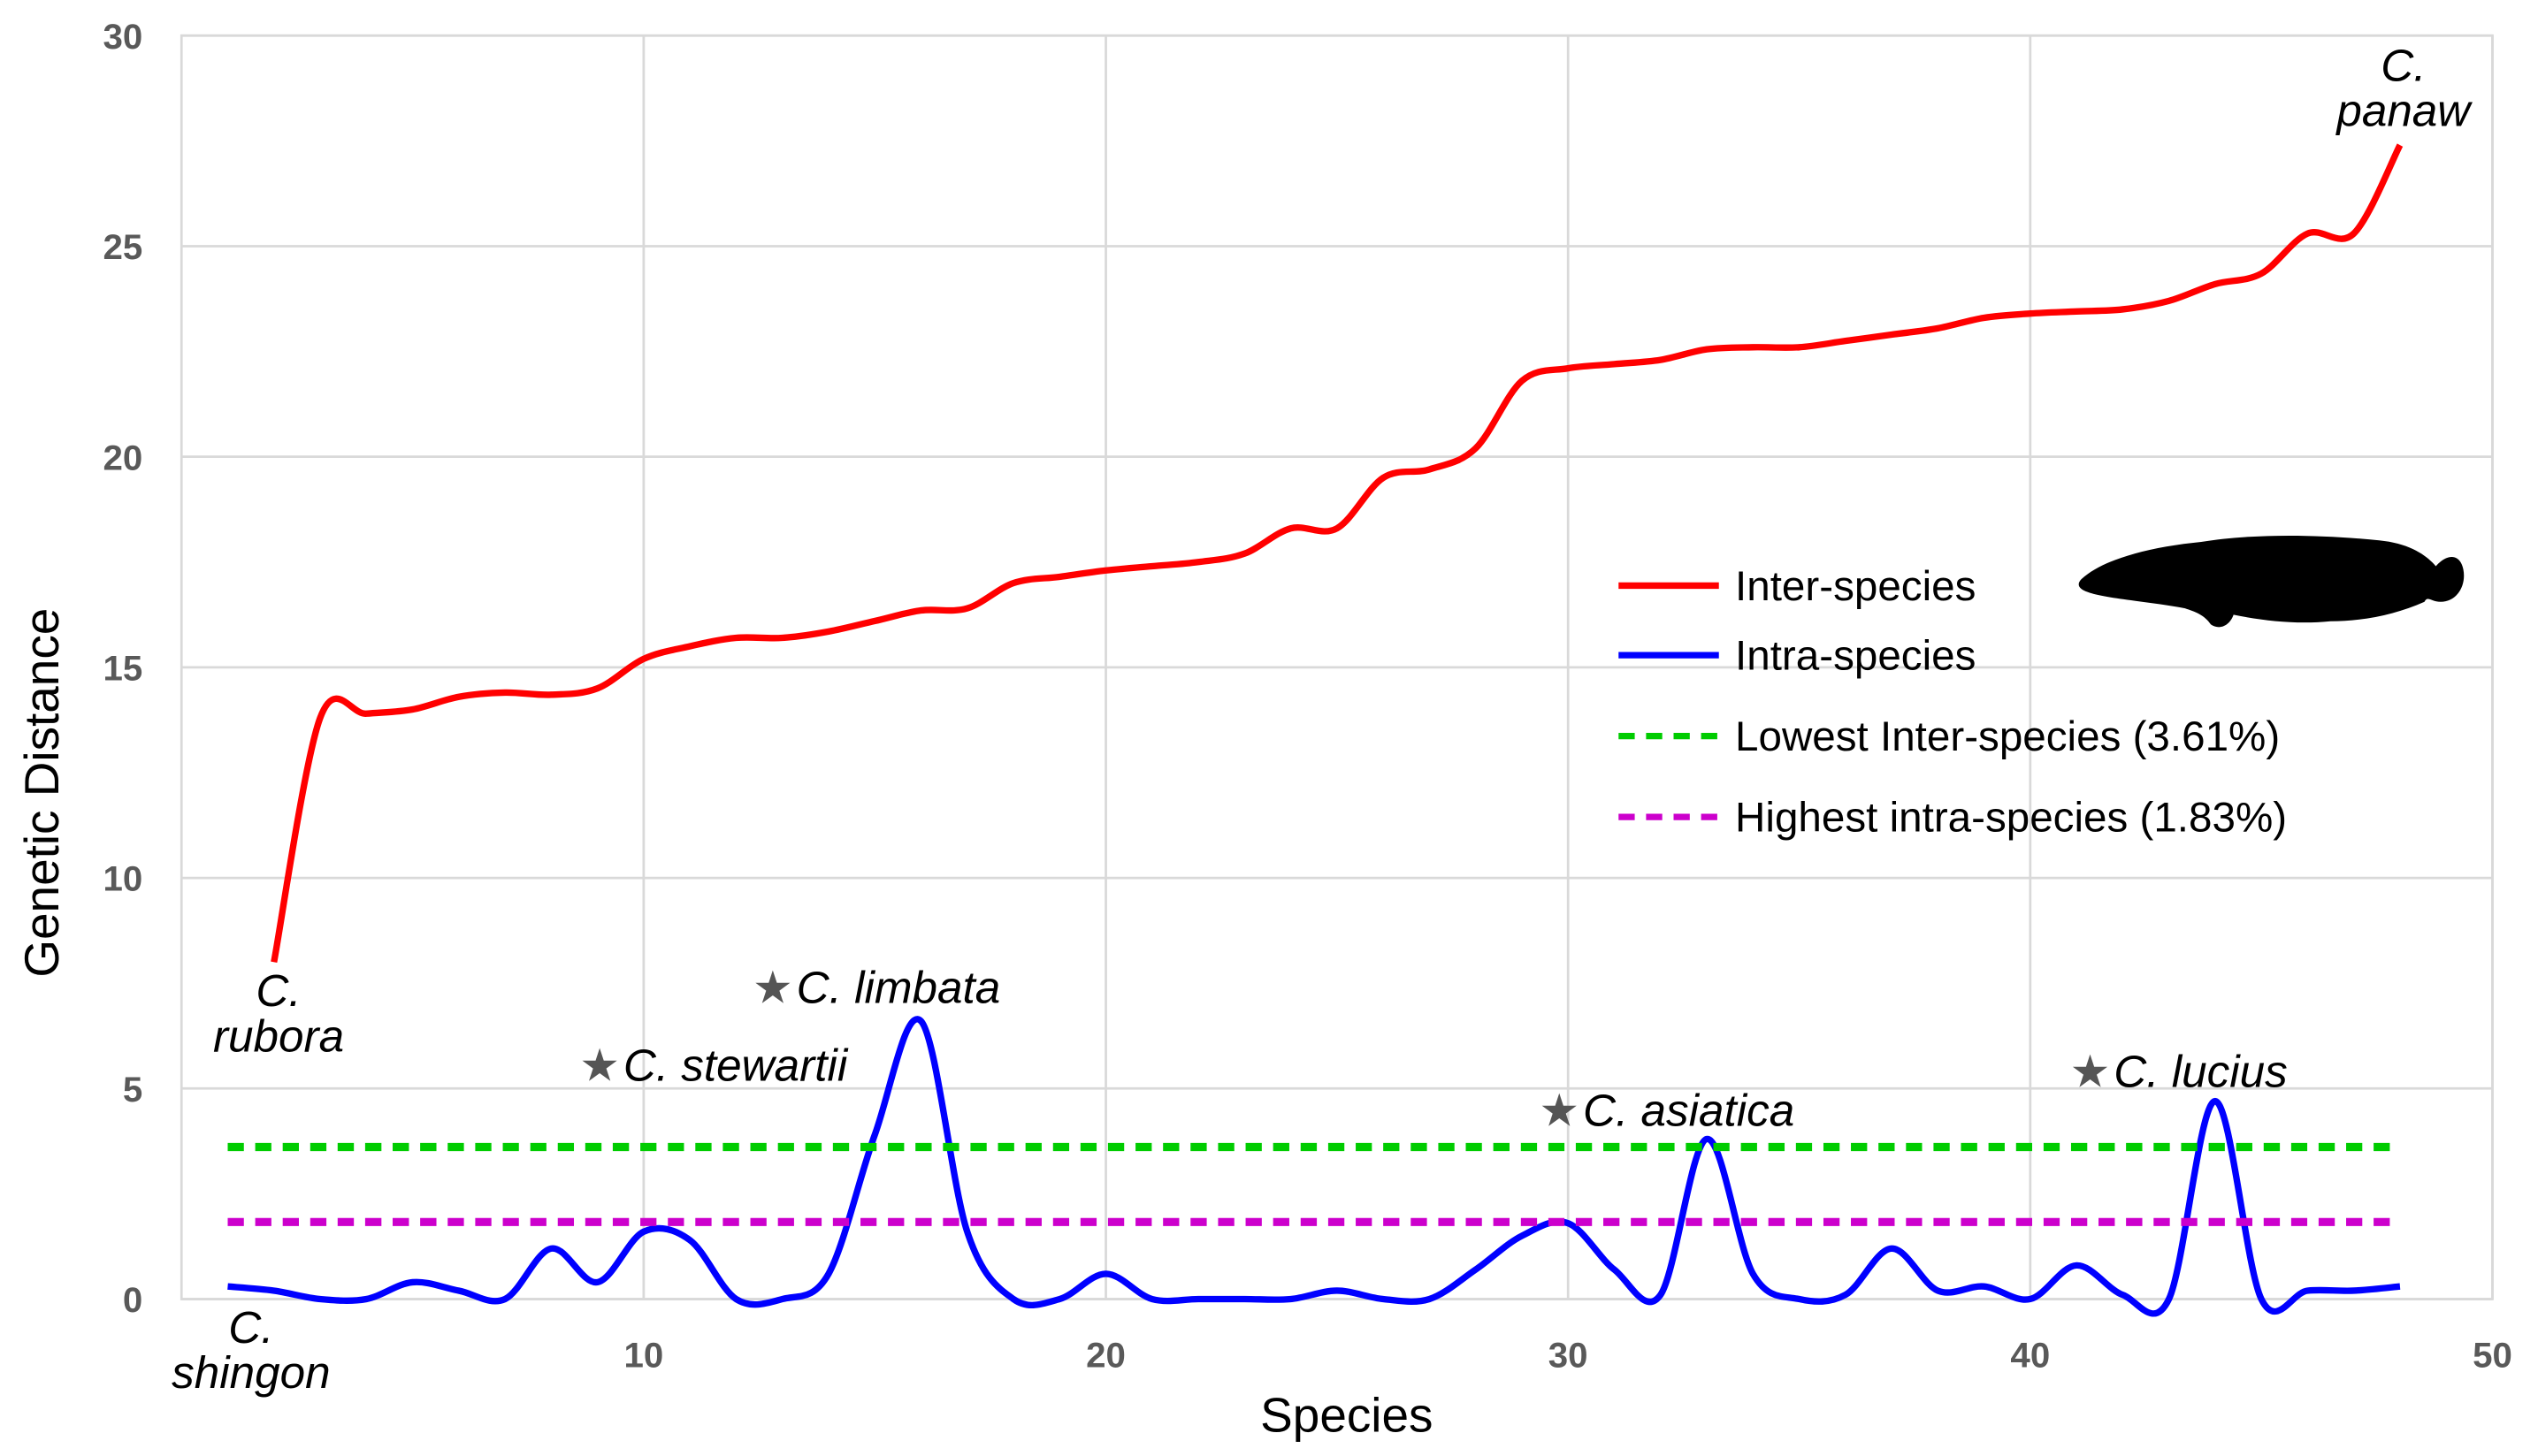 This screenshot has height=1456, width=2538. What do you see at coordinates (1106, 1355) in the screenshot?
I see `x-tick-label: 20` at bounding box center [1106, 1355].